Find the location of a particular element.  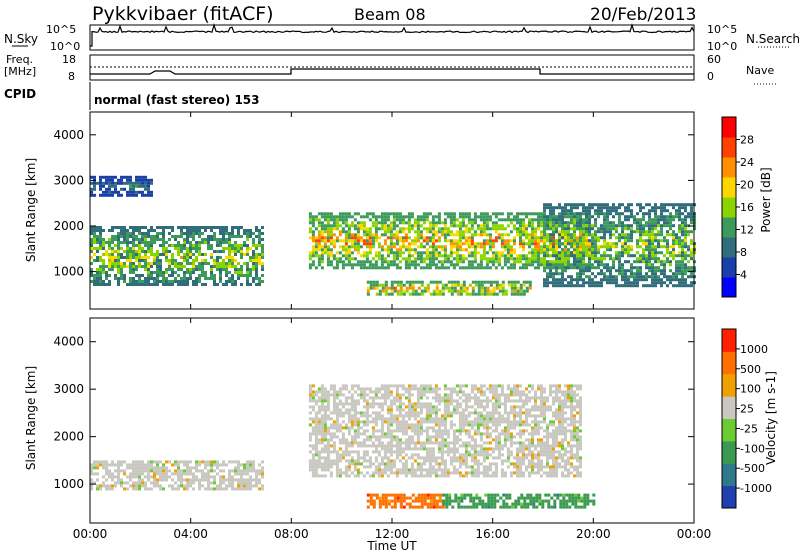

y-tick-label: 2000 is located at coordinates (68, 226).